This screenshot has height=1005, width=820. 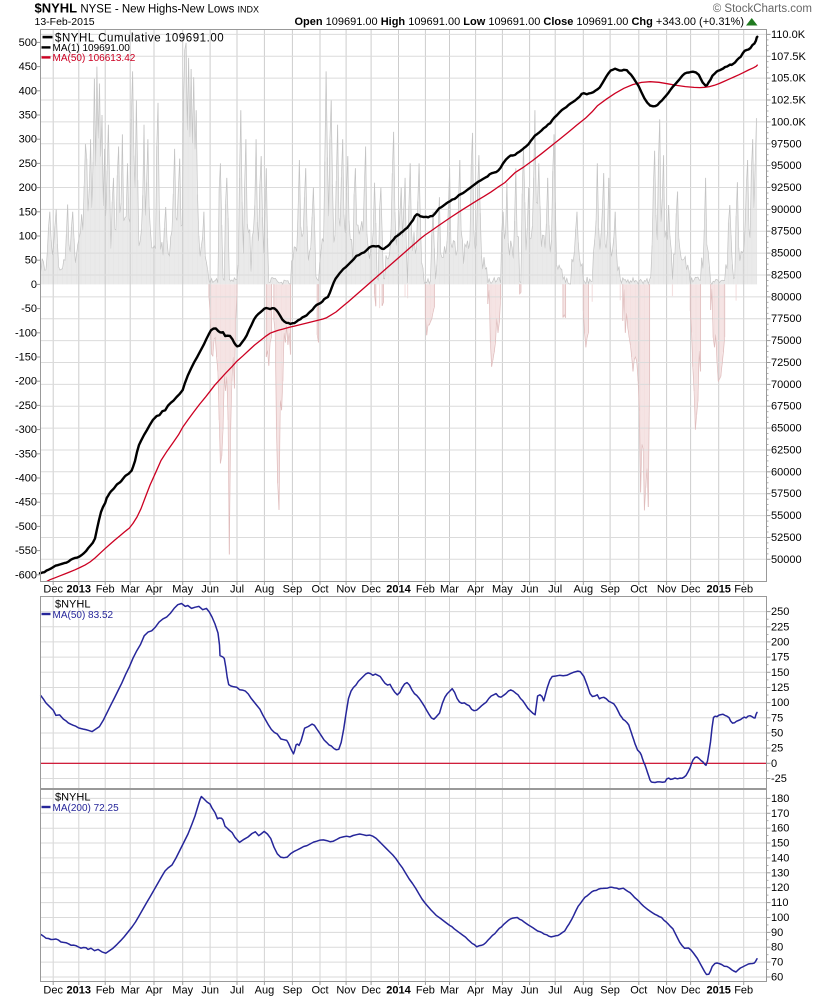 What do you see at coordinates (780, 688) in the screenshot?
I see `svg-text: 125` at bounding box center [780, 688].